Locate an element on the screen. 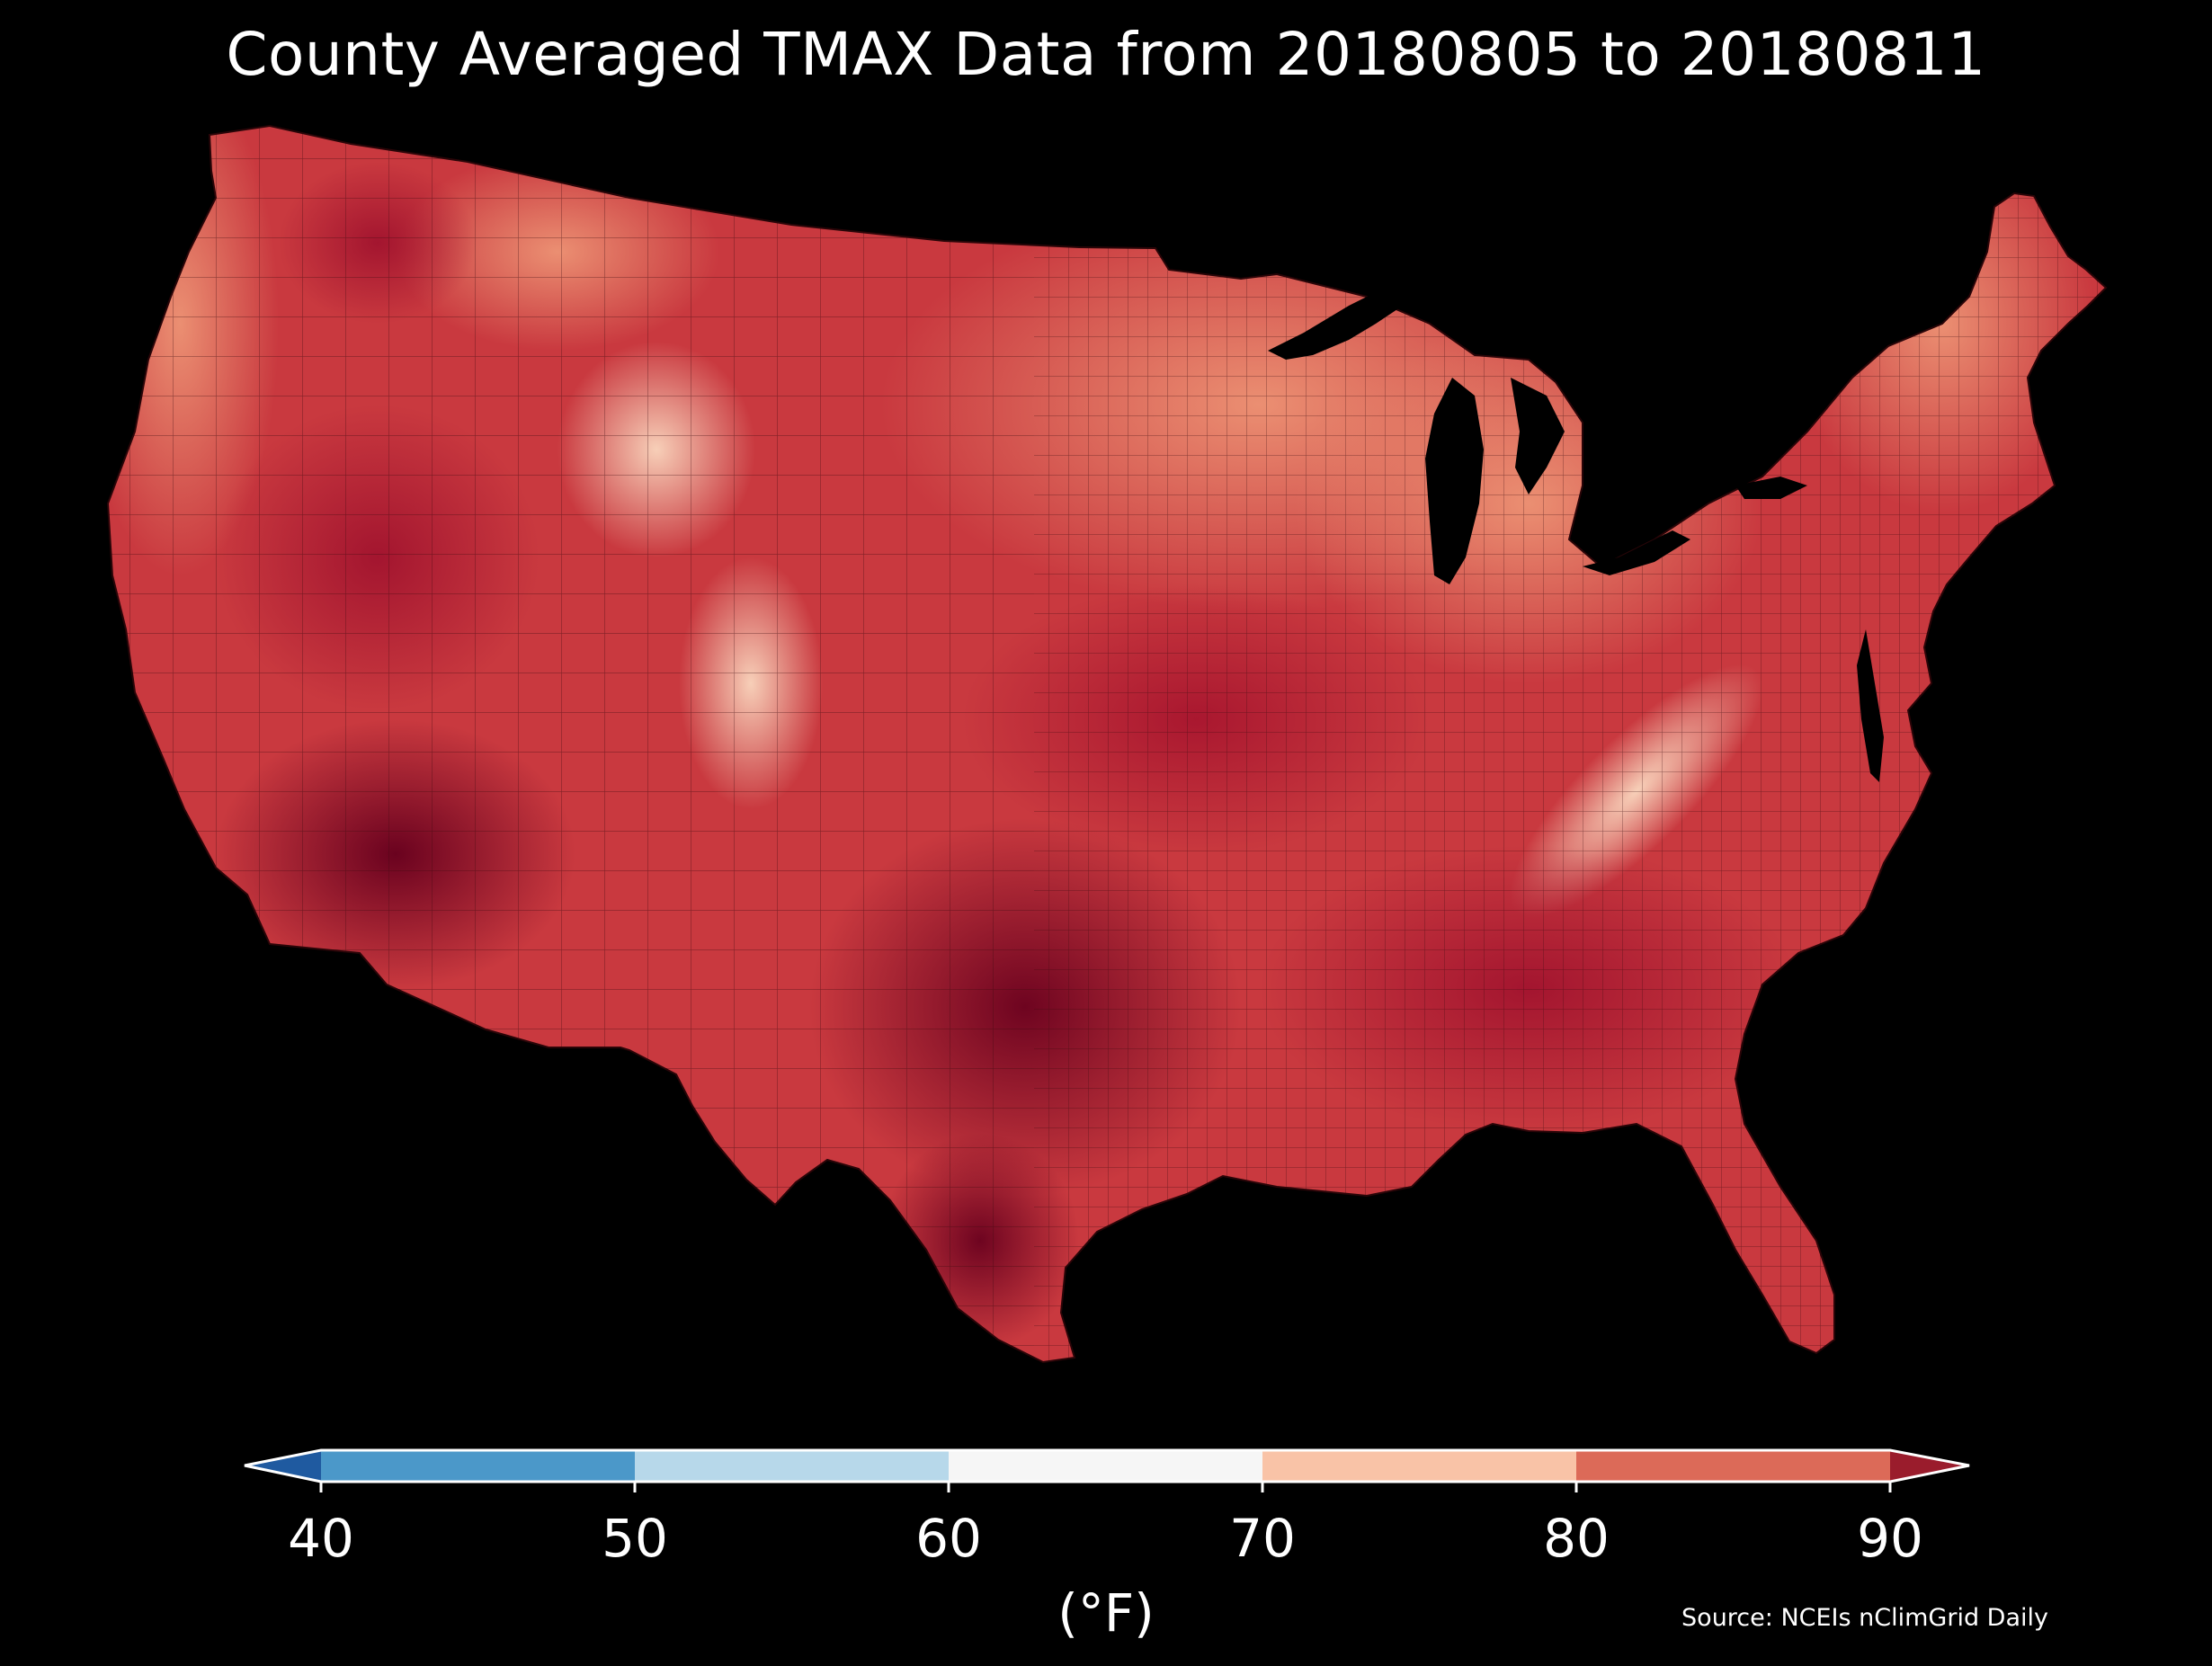  lake-michigan is located at coordinates (1454, 481).